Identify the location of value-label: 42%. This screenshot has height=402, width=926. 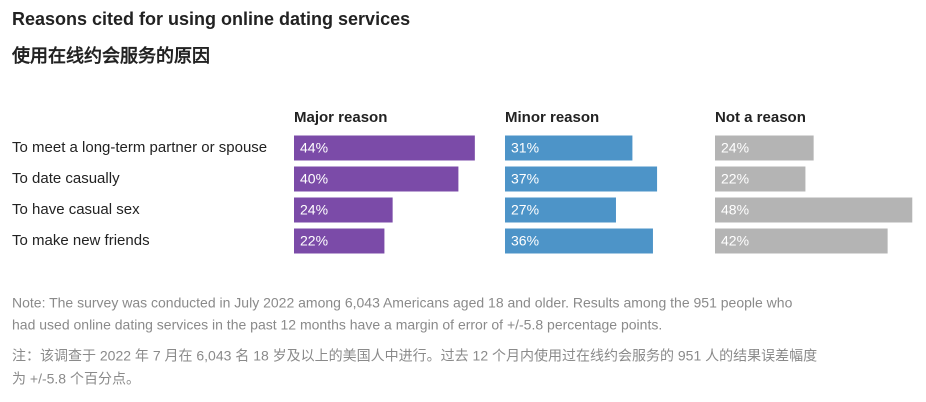
(735, 241).